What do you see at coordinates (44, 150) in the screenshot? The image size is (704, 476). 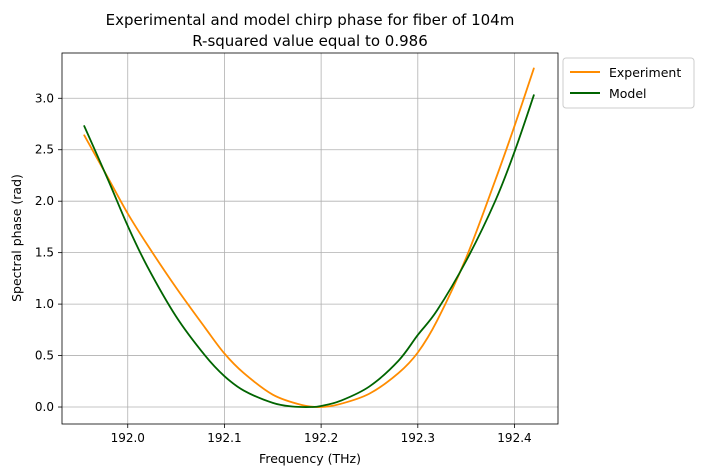 I see `y-tick-label: 2.5` at bounding box center [44, 150].